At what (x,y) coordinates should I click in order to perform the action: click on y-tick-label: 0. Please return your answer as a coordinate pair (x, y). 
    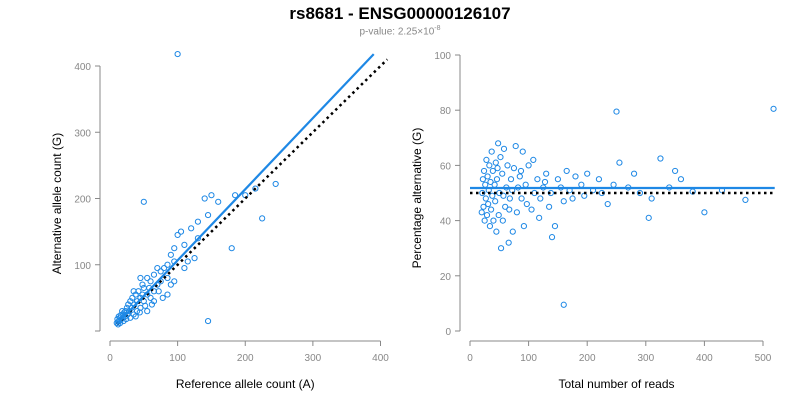
    Looking at the image, I should click on (448, 332).